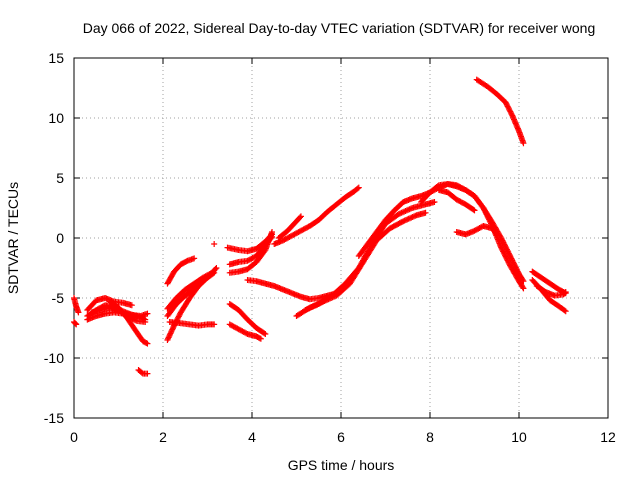  I want to click on x-tick-label: 4, so click(252, 437).